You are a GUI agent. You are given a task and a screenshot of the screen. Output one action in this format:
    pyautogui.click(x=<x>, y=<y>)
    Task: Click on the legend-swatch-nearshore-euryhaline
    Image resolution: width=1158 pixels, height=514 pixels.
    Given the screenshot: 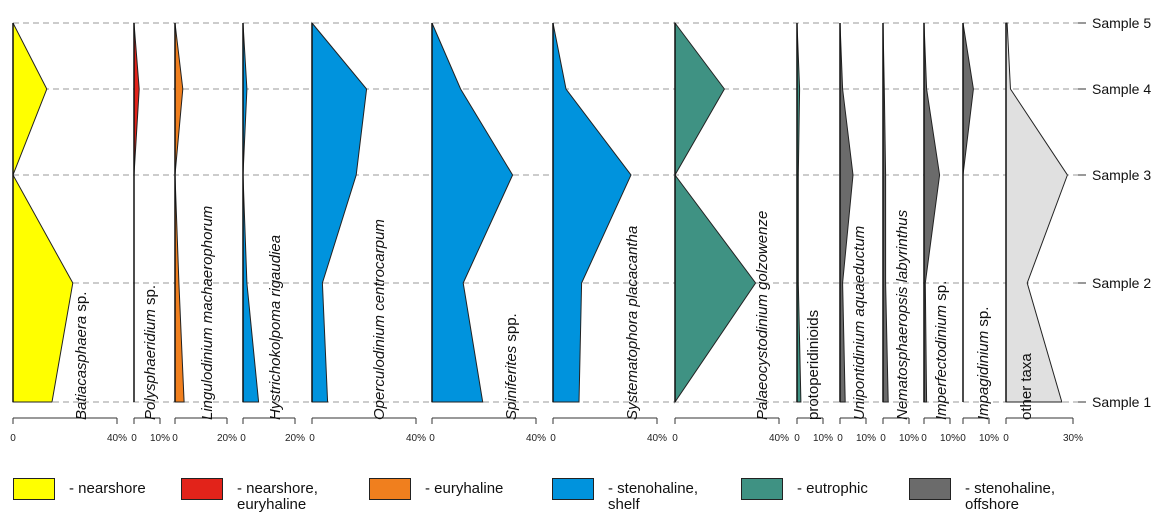 What is the action you would take?
    pyautogui.click(x=202, y=489)
    